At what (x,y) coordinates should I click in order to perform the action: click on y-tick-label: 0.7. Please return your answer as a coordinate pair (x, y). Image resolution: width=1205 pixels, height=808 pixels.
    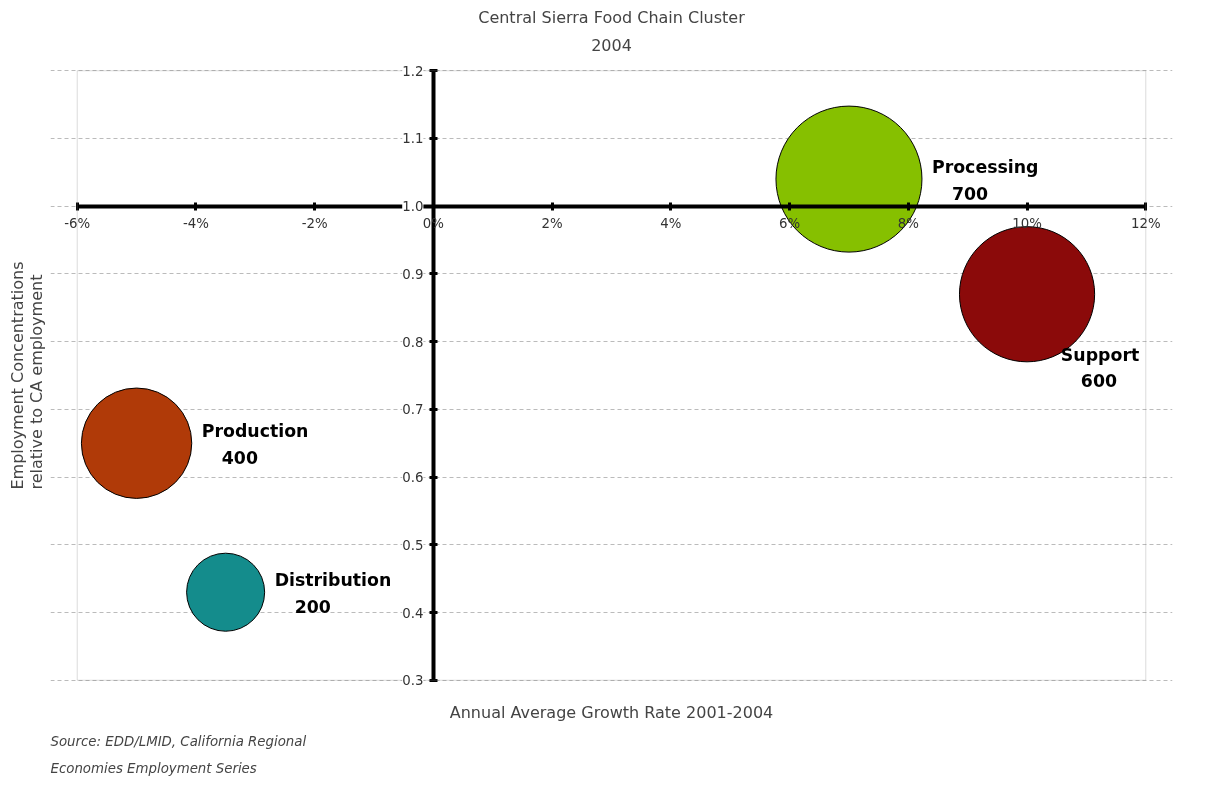
    Looking at the image, I should click on (413, 410).